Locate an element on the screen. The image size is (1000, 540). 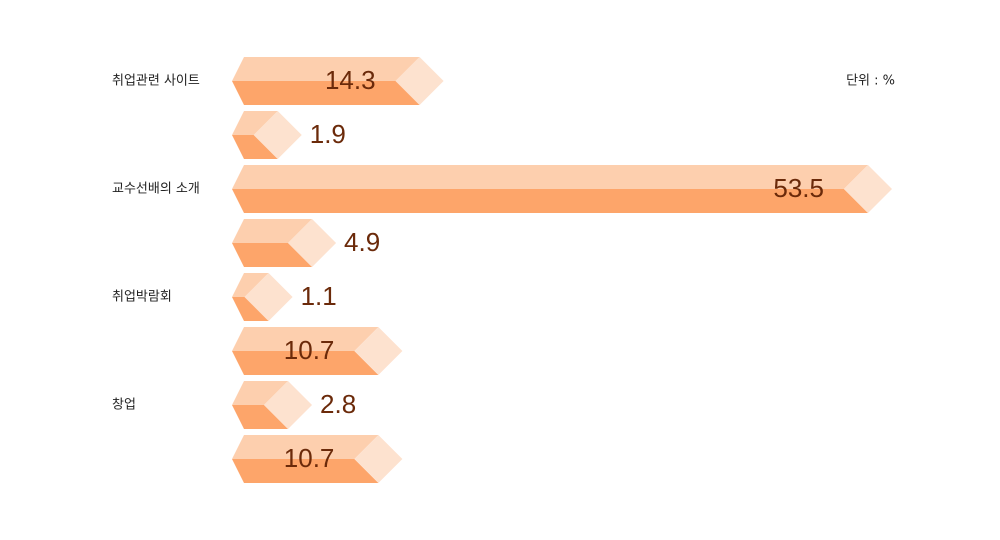
category-label: 취업관련 사이트 is located at coordinates (156, 81).